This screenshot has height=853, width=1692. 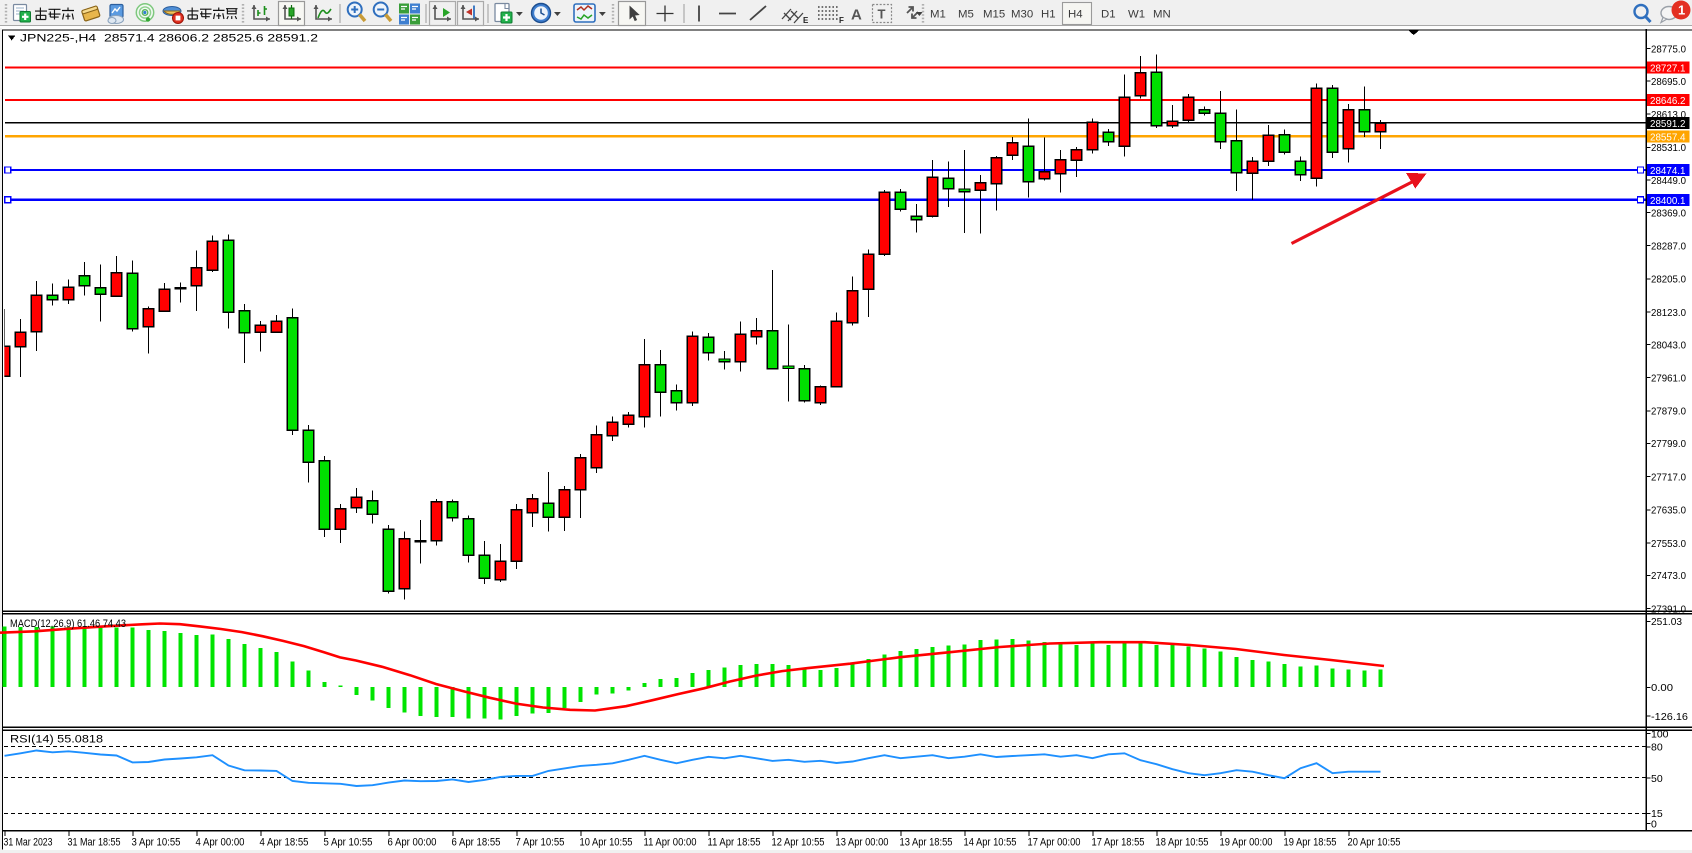 I want to click on svg-text: M1, so click(x=938, y=14).